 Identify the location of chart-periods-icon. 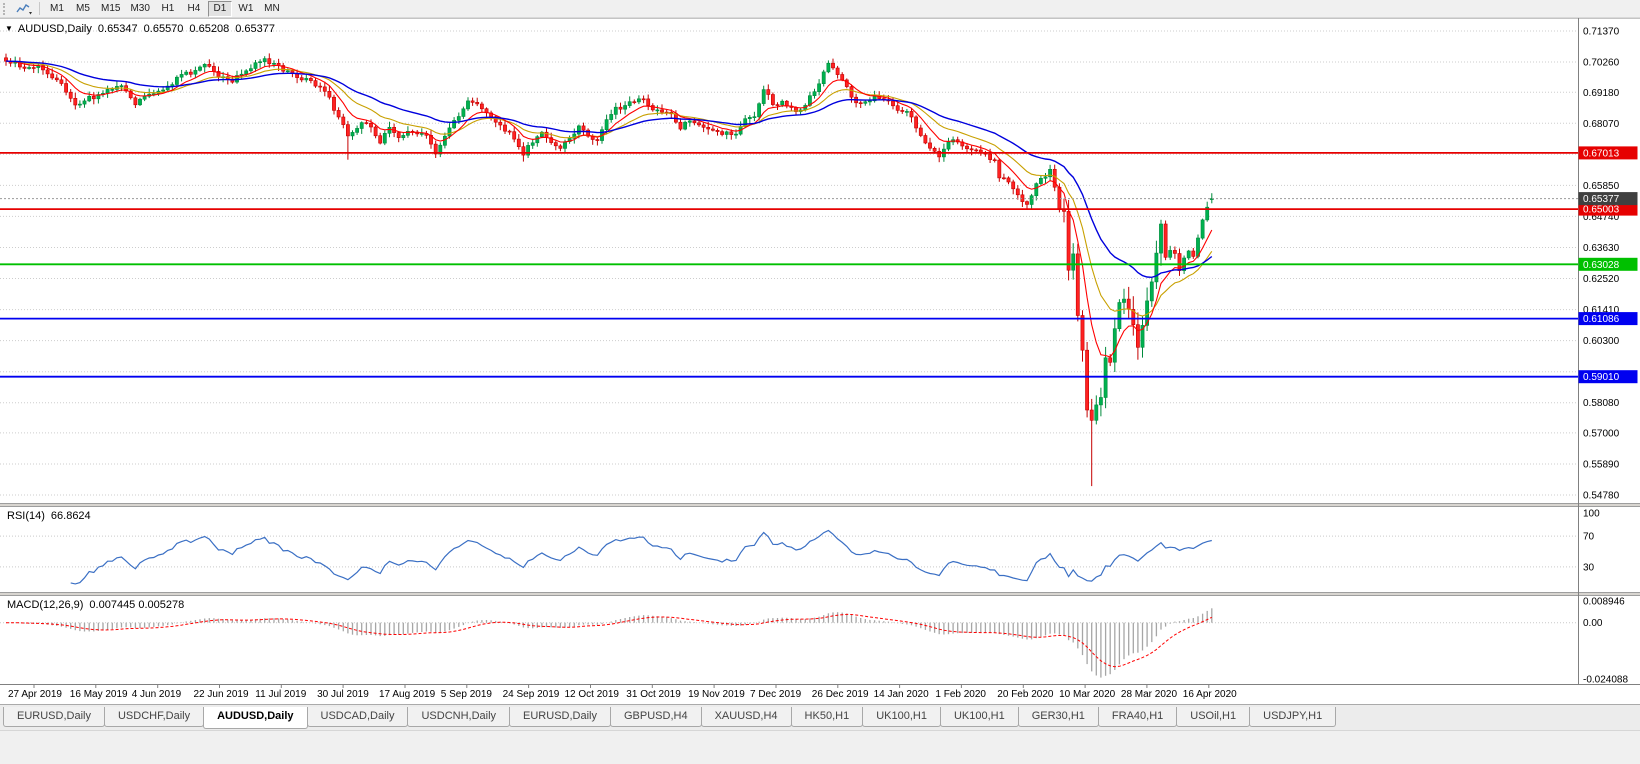
(24, 9).